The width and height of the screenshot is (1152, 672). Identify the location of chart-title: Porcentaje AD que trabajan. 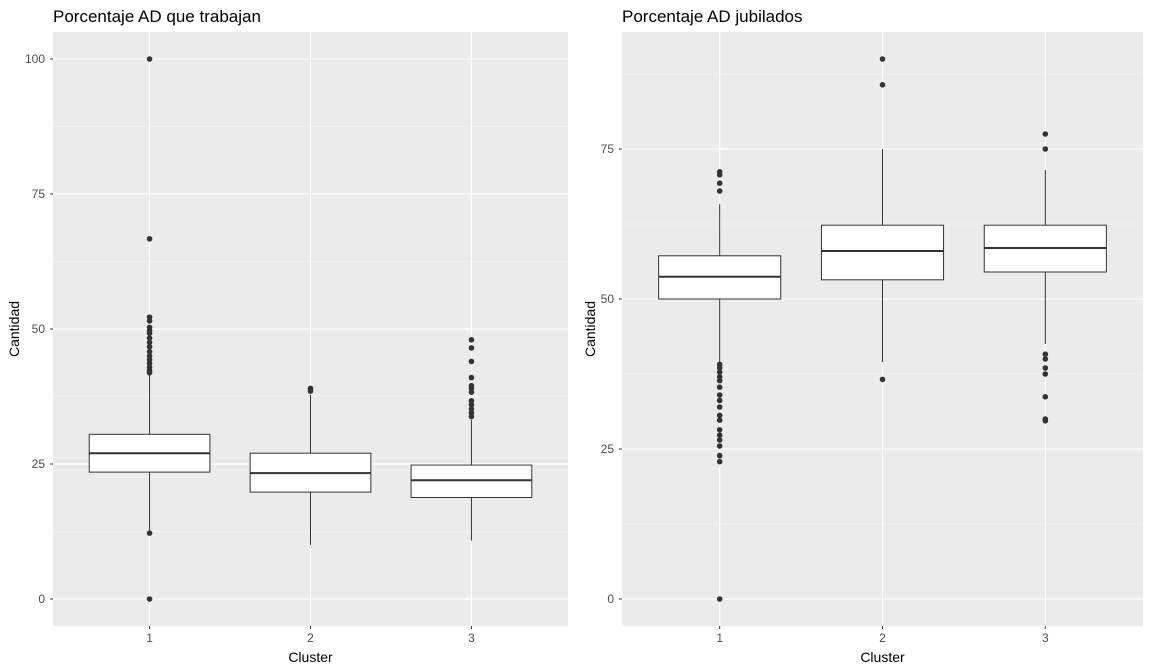
(157, 16).